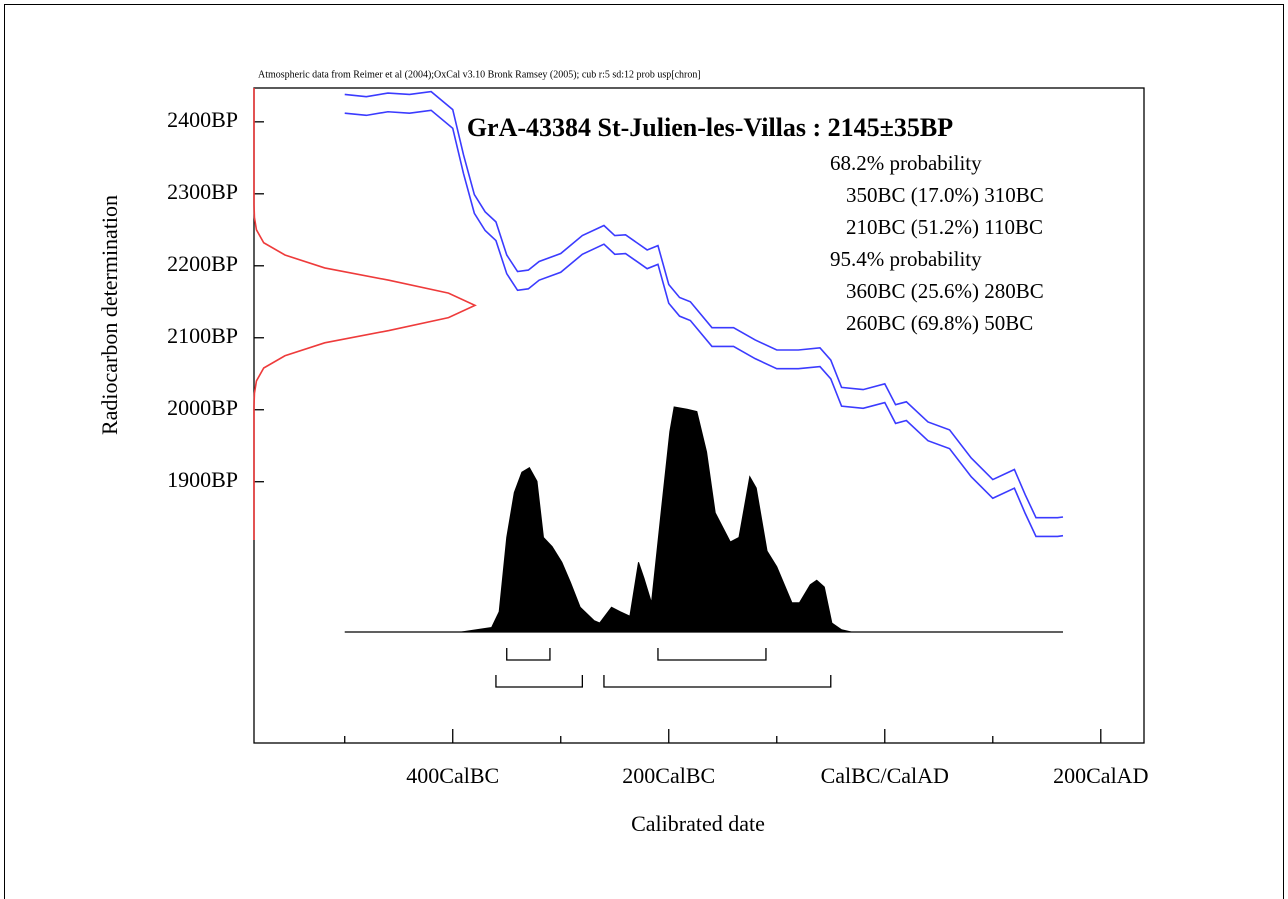  I want to click on y-tick-label: 2000BP, so click(202, 407).